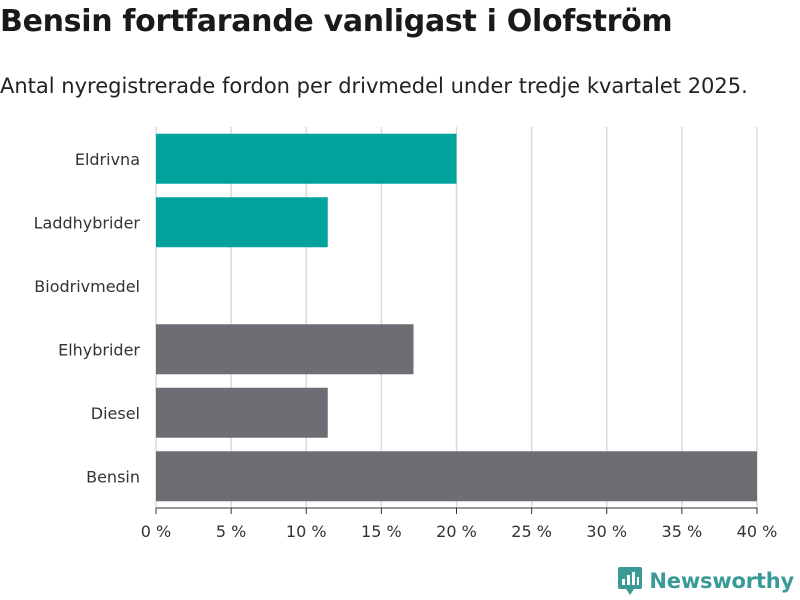 Image resolution: width=800 pixels, height=600 pixels. Describe the element at coordinates (156, 531) in the screenshot. I see `x-tick-label: 0 %` at that location.